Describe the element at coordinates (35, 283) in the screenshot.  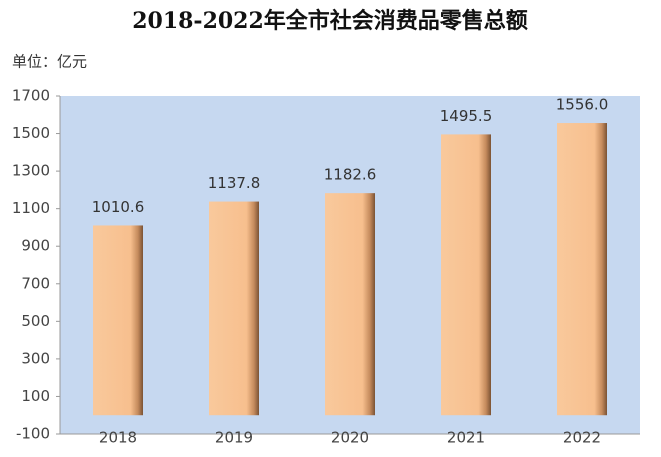
I see `y-tick-label: 700` at that location.